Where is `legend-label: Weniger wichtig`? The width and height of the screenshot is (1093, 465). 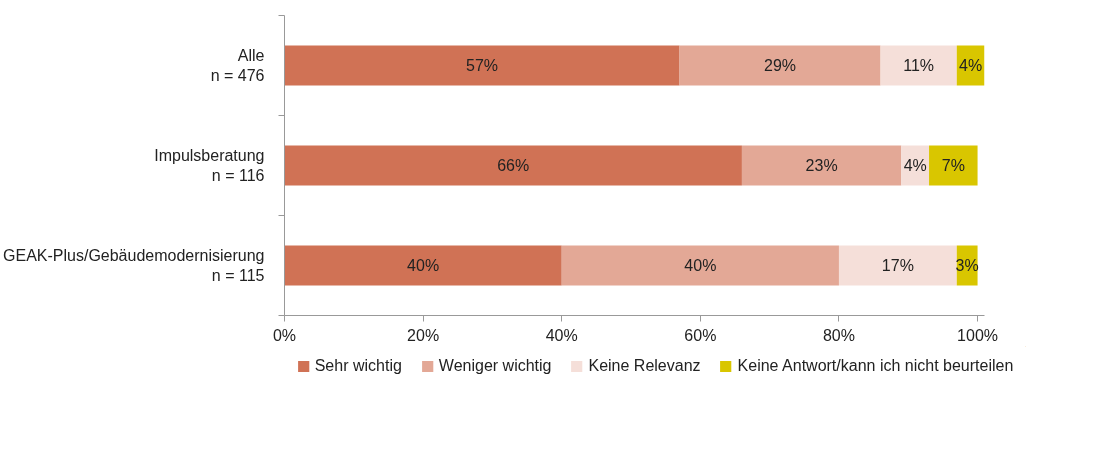 legend-label: Weniger wichtig is located at coordinates (495, 366).